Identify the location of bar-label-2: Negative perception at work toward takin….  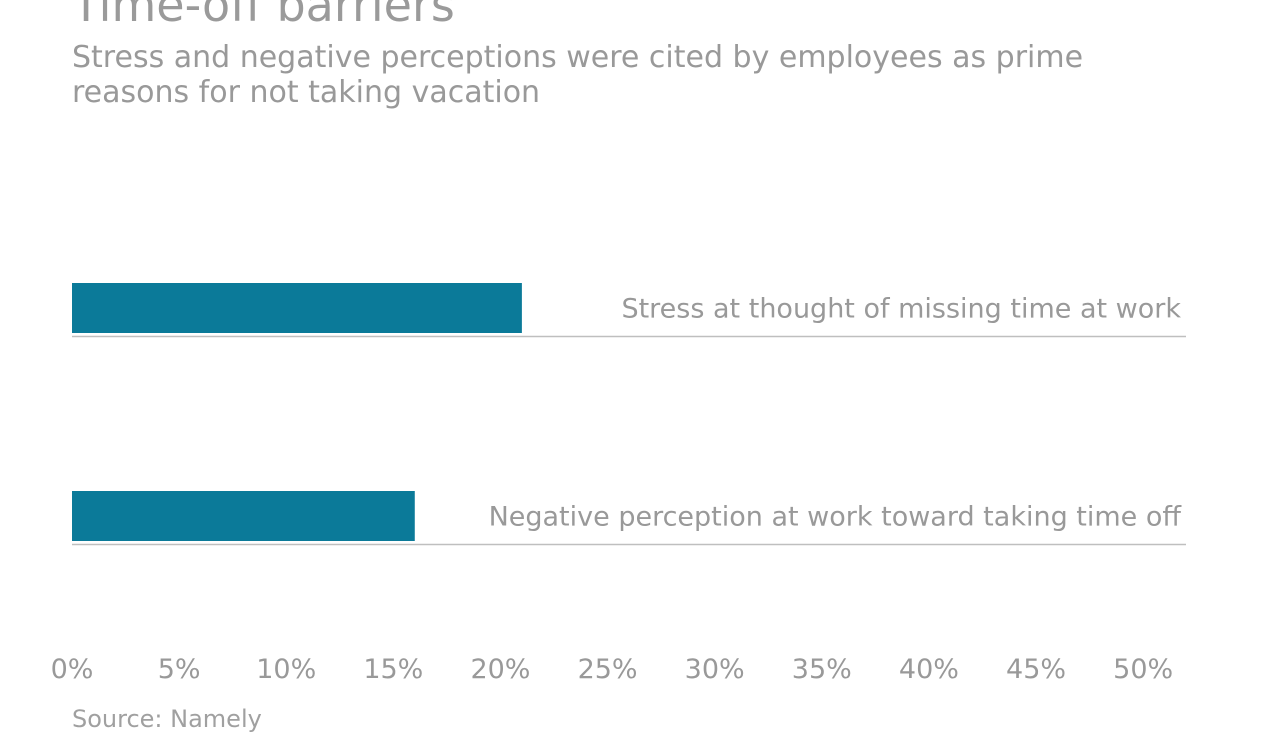
(836, 517).